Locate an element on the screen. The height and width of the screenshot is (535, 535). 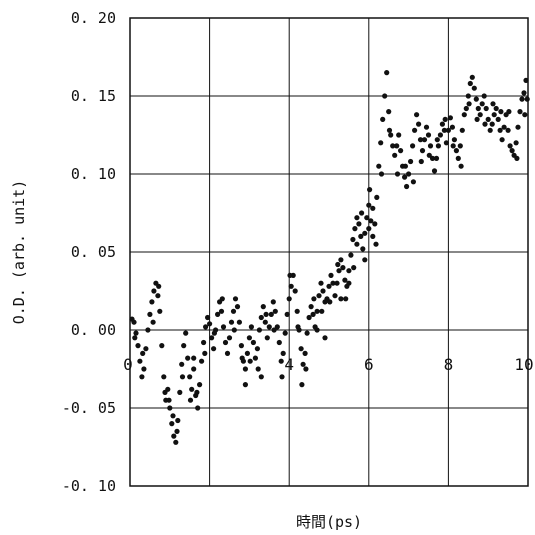
x-tick-label: 0 is located at coordinates (128, 364).